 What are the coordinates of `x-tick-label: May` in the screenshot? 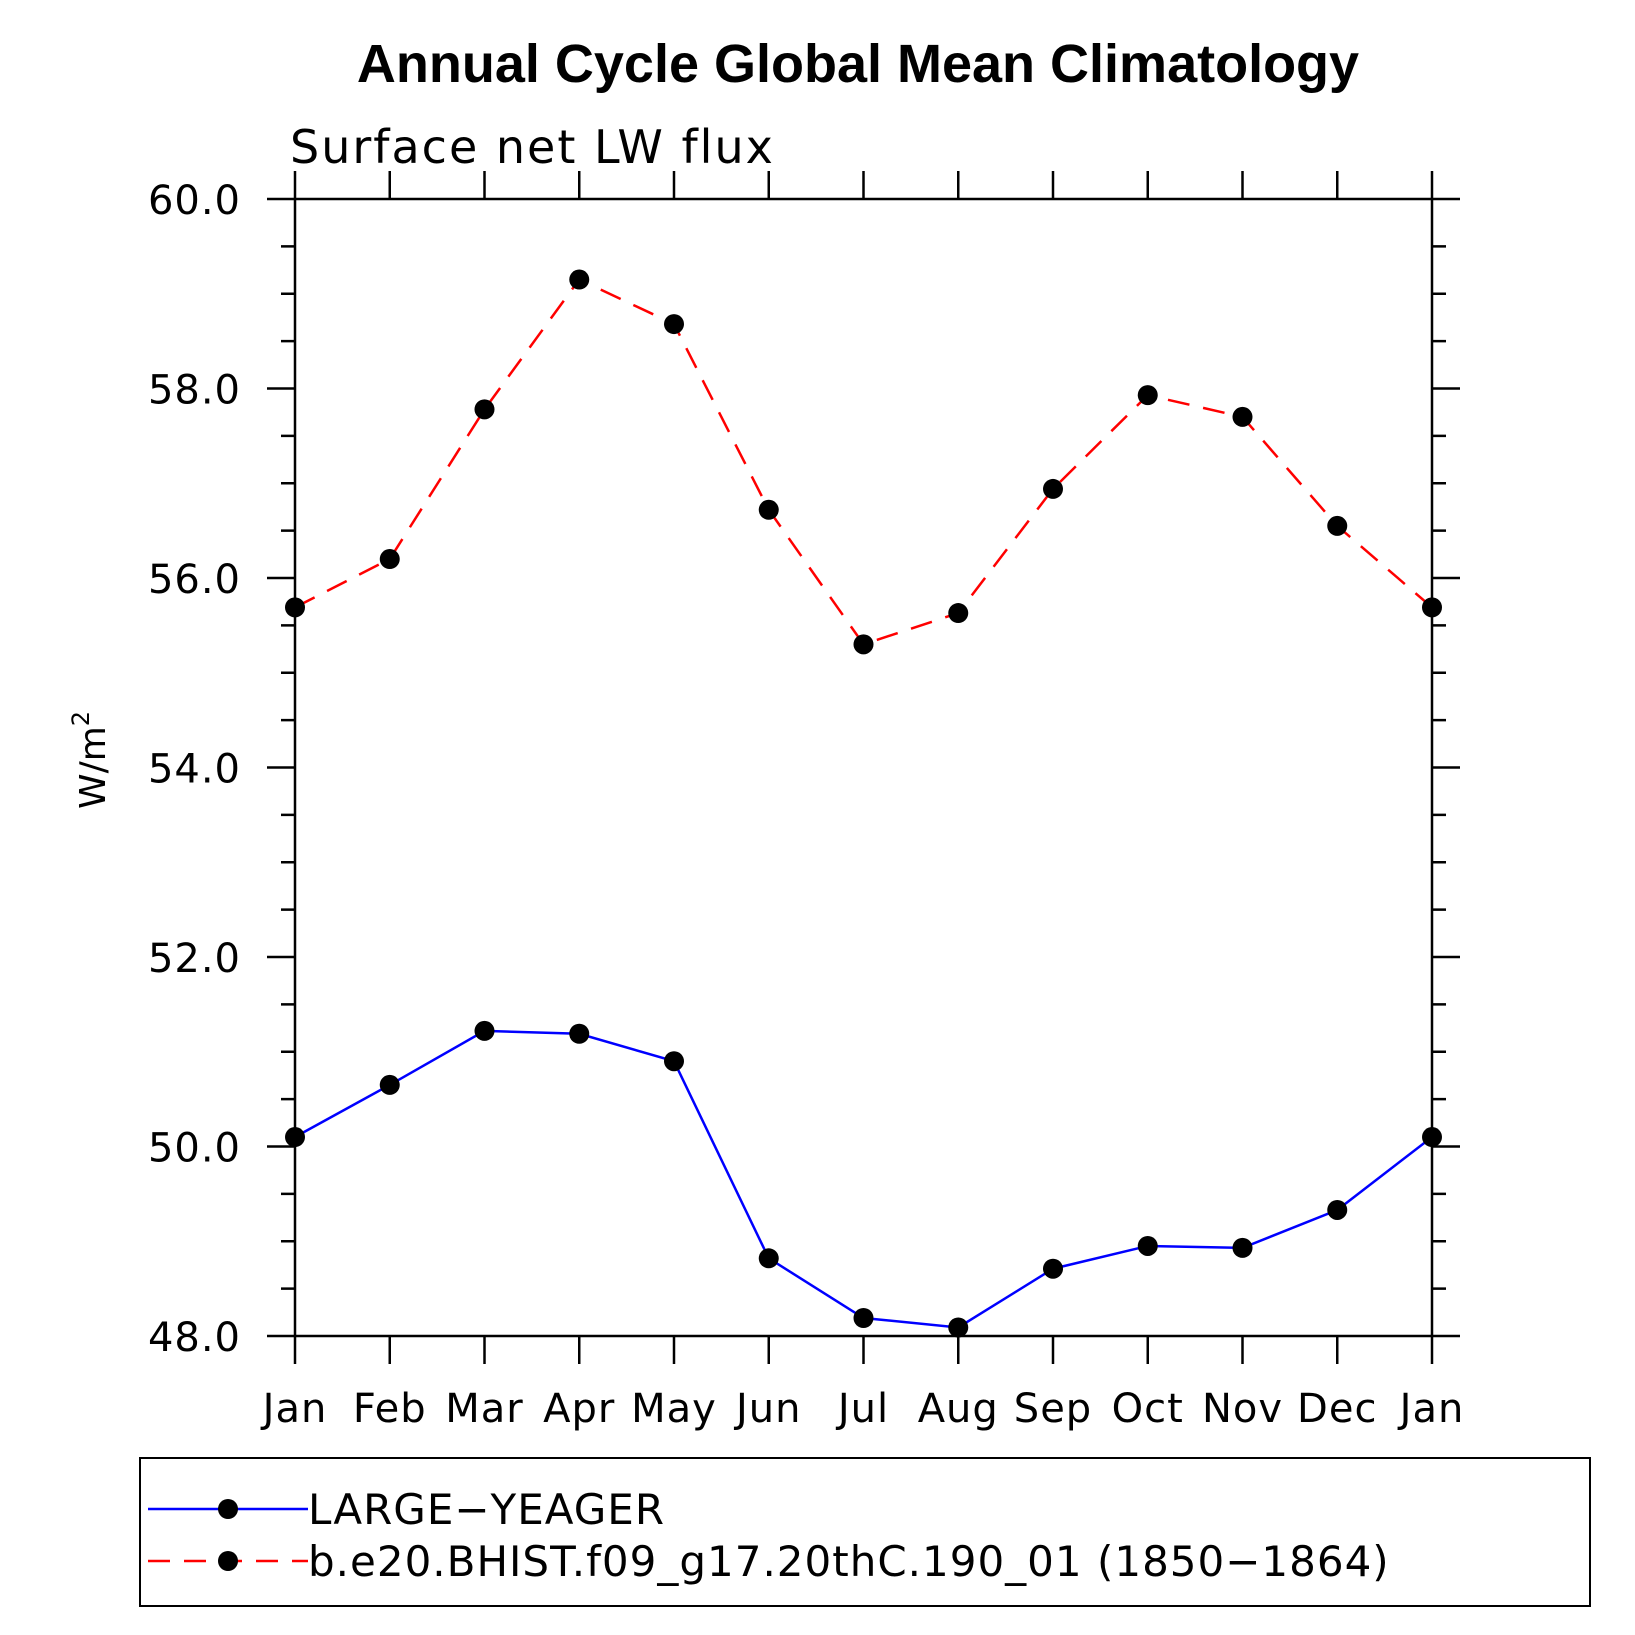 It's located at (674, 1409).